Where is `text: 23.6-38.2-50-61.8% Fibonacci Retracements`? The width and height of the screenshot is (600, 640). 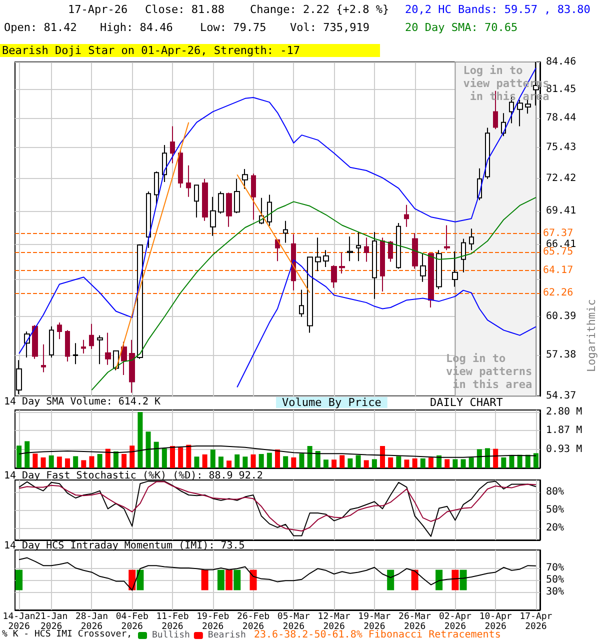
text: 23.6-38.2-50-61.8% Fibonacci Retracements is located at coordinates (377, 635).